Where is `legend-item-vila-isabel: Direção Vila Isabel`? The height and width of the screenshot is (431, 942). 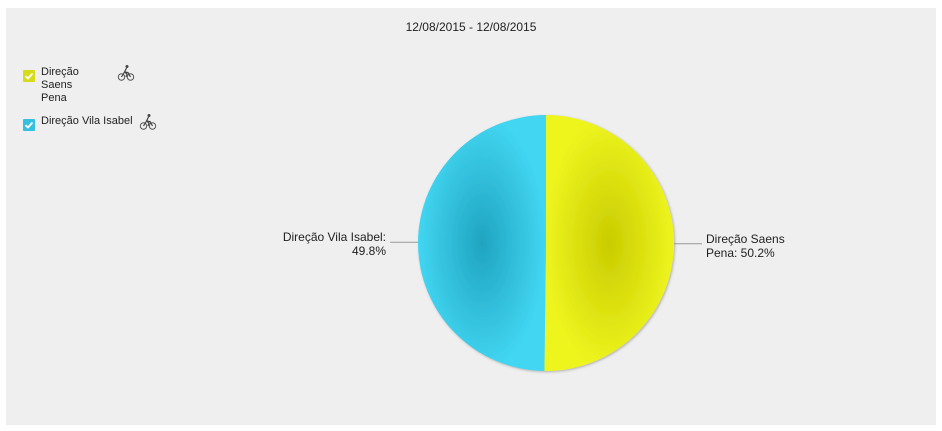
legend-item-vila-isabel: Direção Vila Isabel is located at coordinates (90, 122).